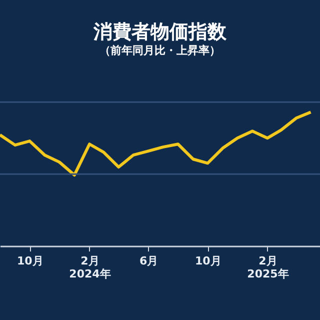  What do you see at coordinates (160, 32) in the screenshot?
I see `chart-title: 消費者物価指数` at bounding box center [160, 32].